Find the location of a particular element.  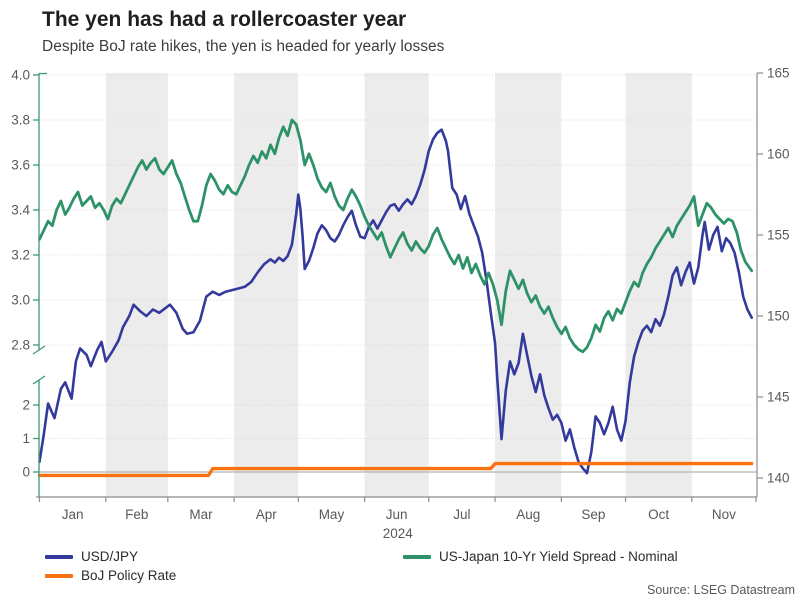

month-label: Oct is located at coordinates (658, 514).